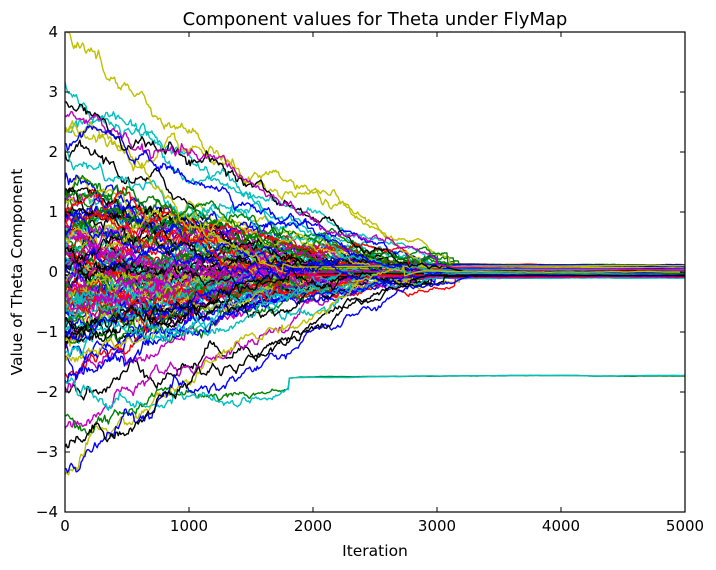 This screenshot has height=570, width=716. What do you see at coordinates (53, 32) in the screenshot?
I see `y-tick-label: 4` at bounding box center [53, 32].